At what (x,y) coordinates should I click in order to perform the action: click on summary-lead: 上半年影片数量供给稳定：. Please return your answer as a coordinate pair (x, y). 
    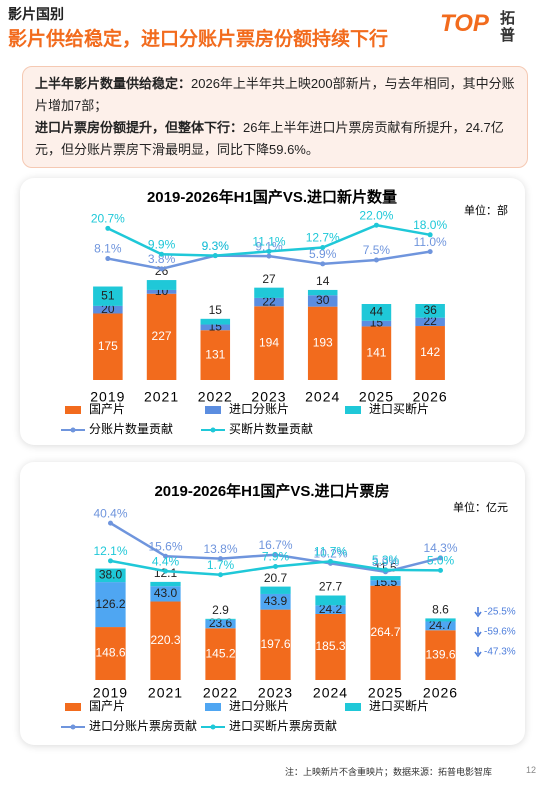
    Looking at the image, I should click on (113, 83).